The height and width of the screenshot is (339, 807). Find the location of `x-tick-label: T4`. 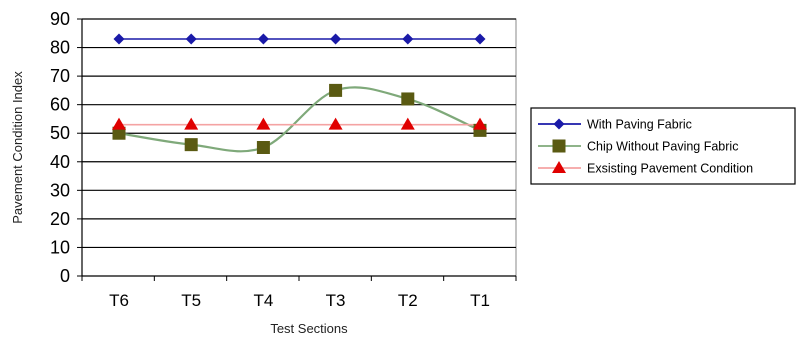

x-tick-label: T4 is located at coordinates (263, 300).